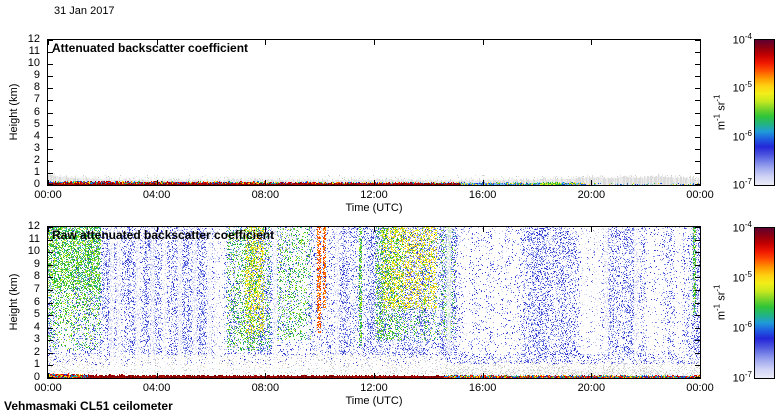  I want to click on colorbar, so click(764, 112).